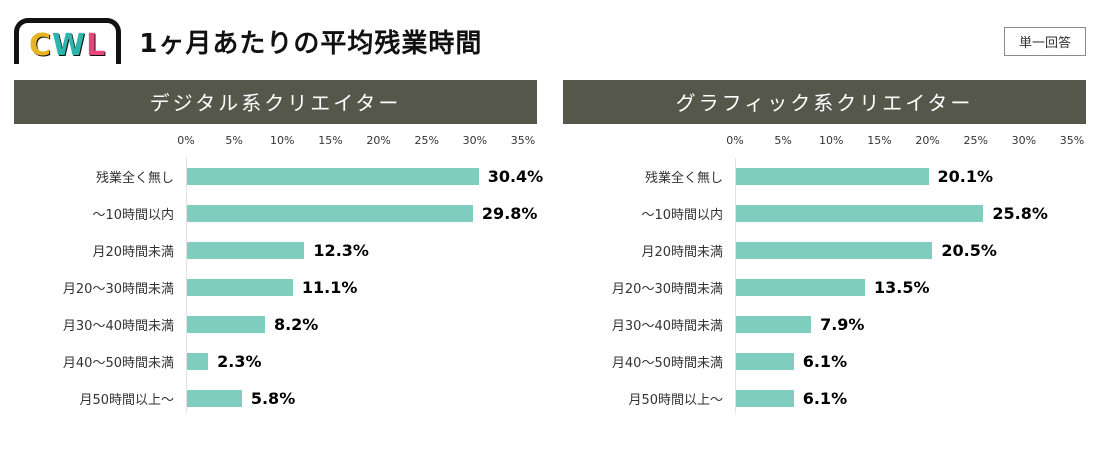 This screenshot has width=1100, height=449. What do you see at coordinates (842, 324) in the screenshot?
I see `value-label: 7.9%` at bounding box center [842, 324].